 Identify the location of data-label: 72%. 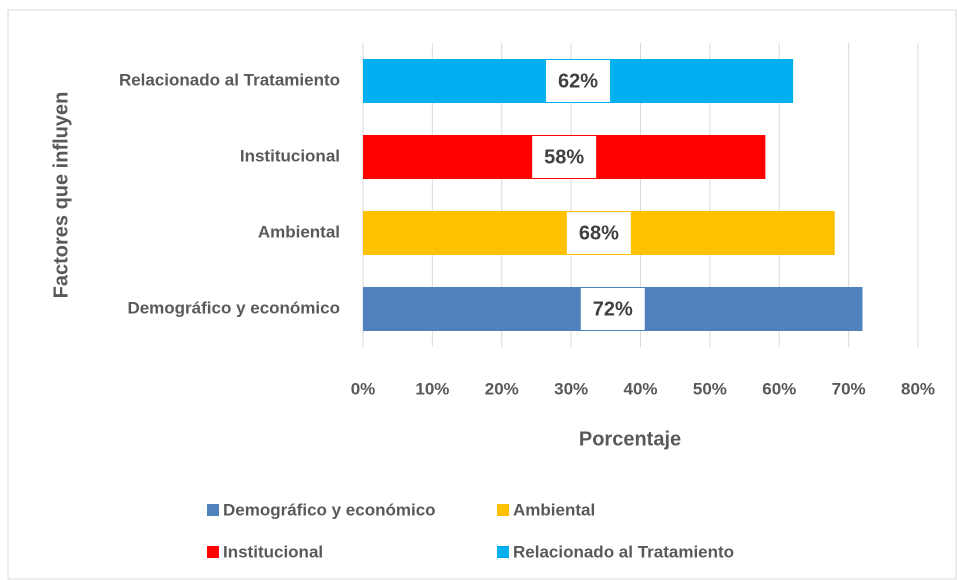
(613, 309).